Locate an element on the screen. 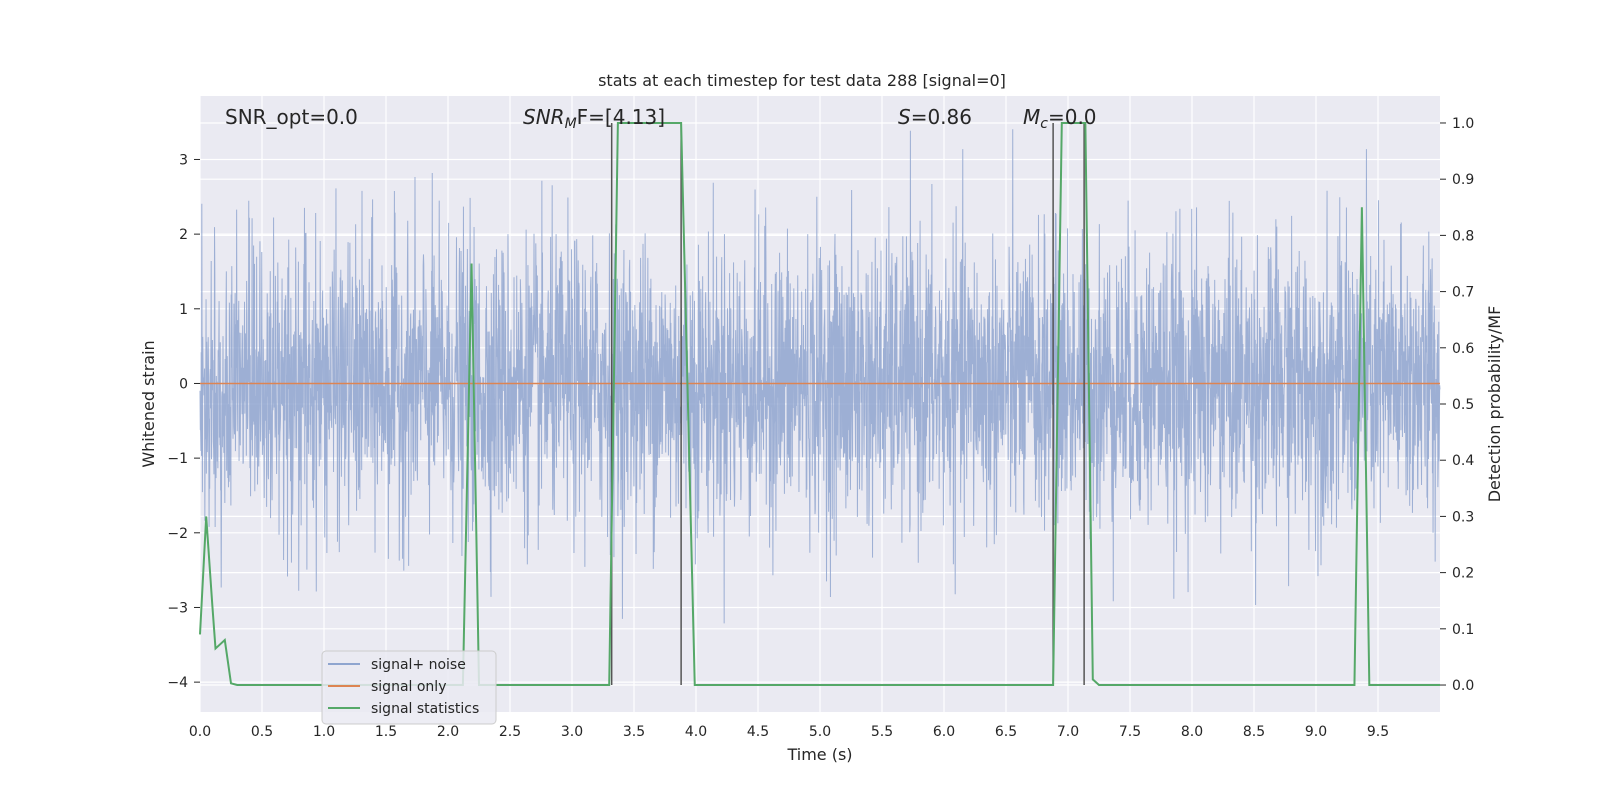  mc-symbol: M is located at coordinates (1031, 117).